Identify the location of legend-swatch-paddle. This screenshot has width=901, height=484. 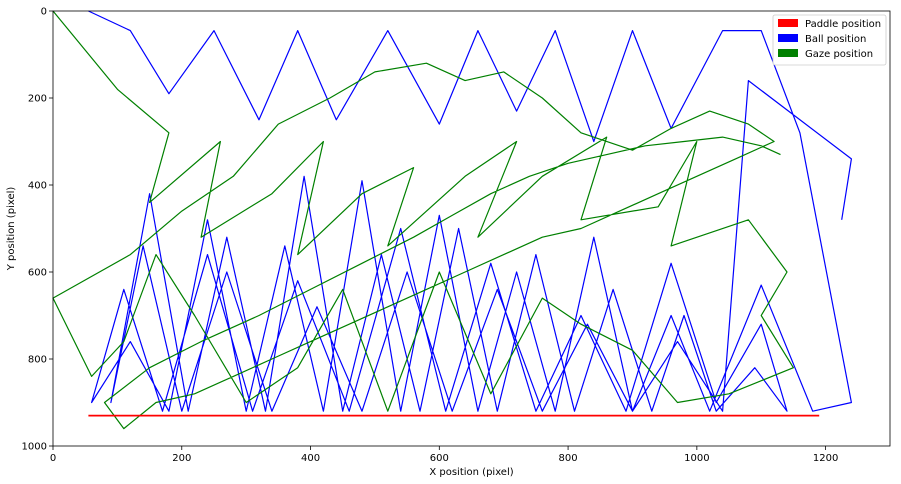
(788, 23).